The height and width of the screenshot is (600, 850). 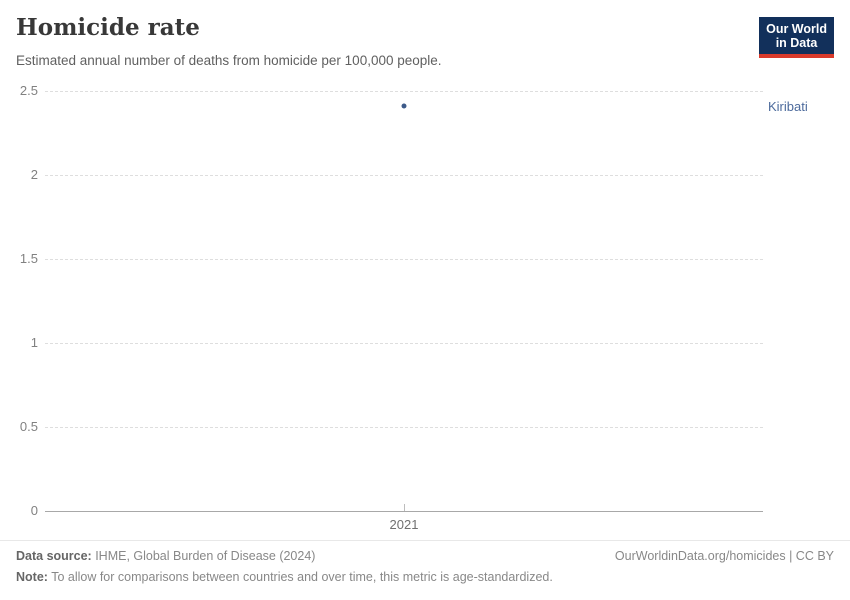 What do you see at coordinates (28, 90) in the screenshot?
I see `y-axis-tick-label: 2.5` at bounding box center [28, 90].